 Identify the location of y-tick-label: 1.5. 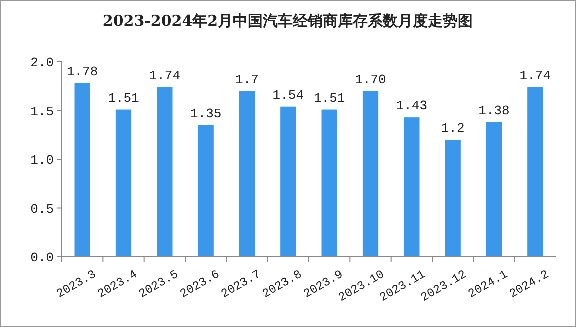
(42, 112).